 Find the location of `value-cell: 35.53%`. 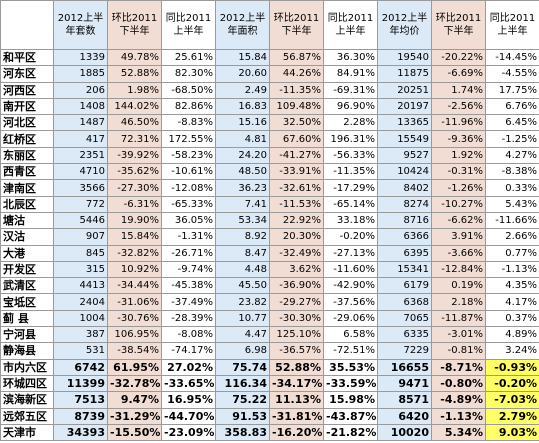

value-cell: 35.53% is located at coordinates (350, 367).